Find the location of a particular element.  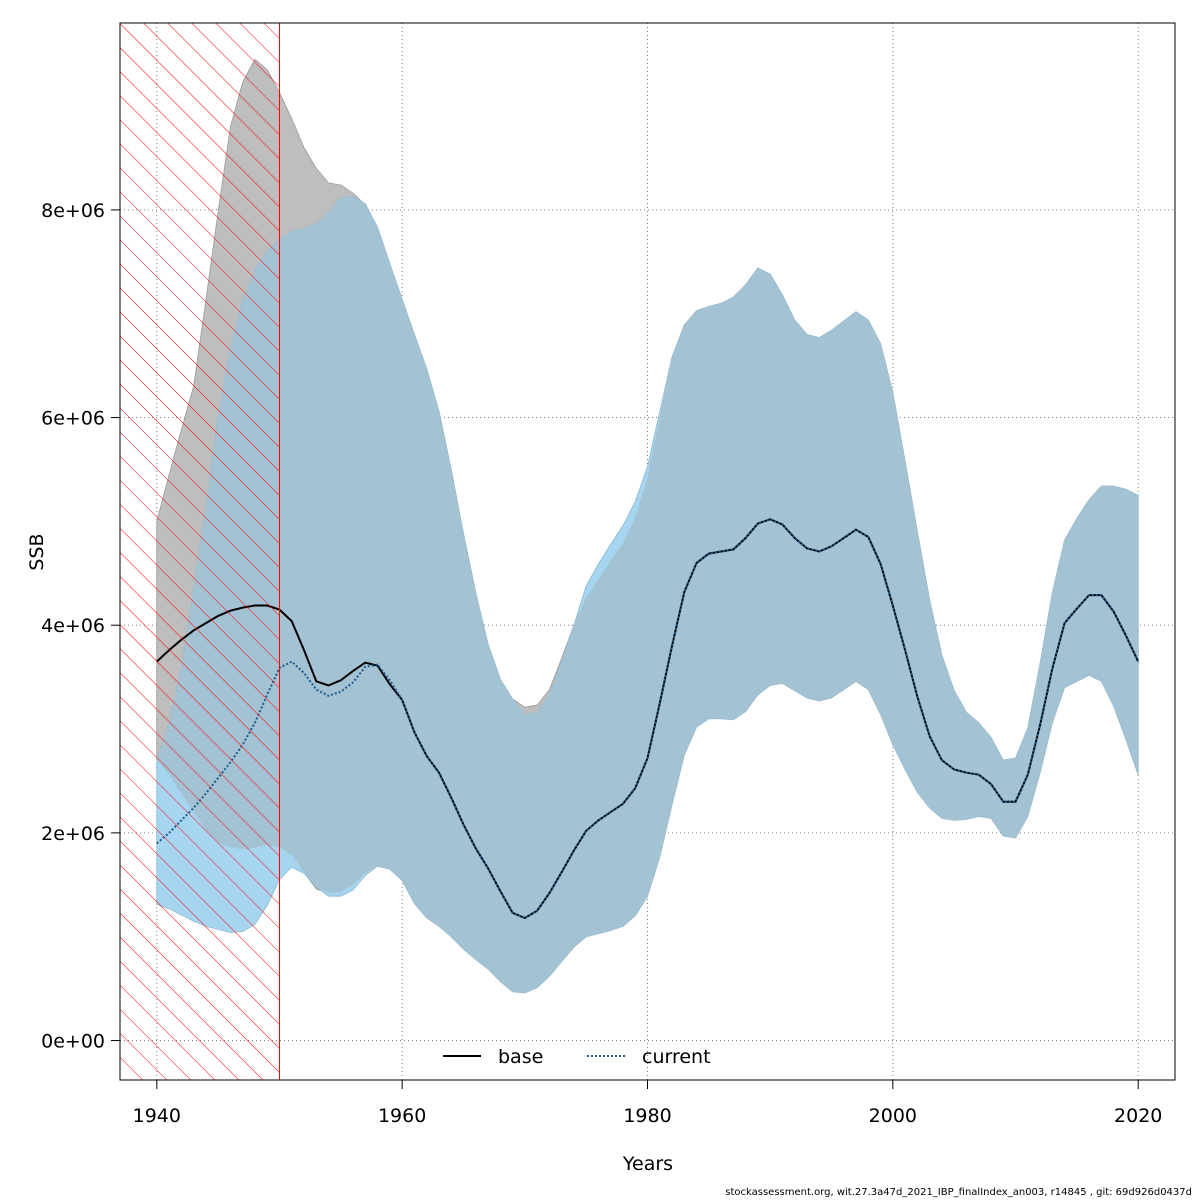

x-tick-label: 1940 is located at coordinates (157, 1116).